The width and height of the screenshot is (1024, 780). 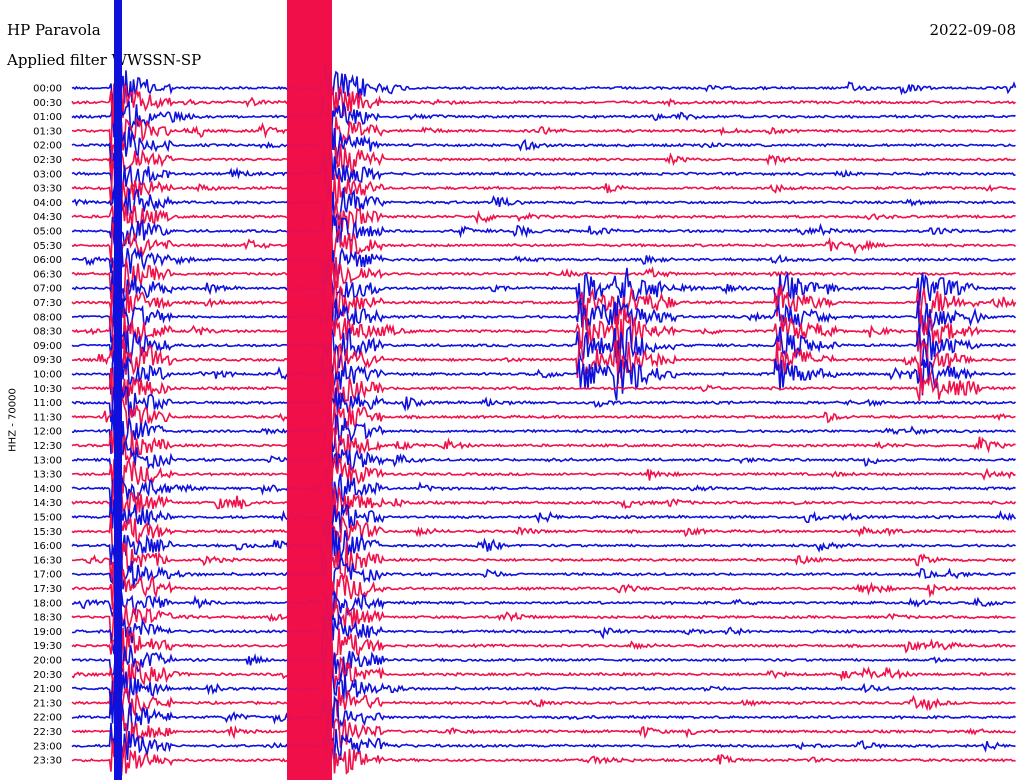 What do you see at coordinates (47, 646) in the screenshot?
I see `time-tick-label: 19:30` at bounding box center [47, 646].